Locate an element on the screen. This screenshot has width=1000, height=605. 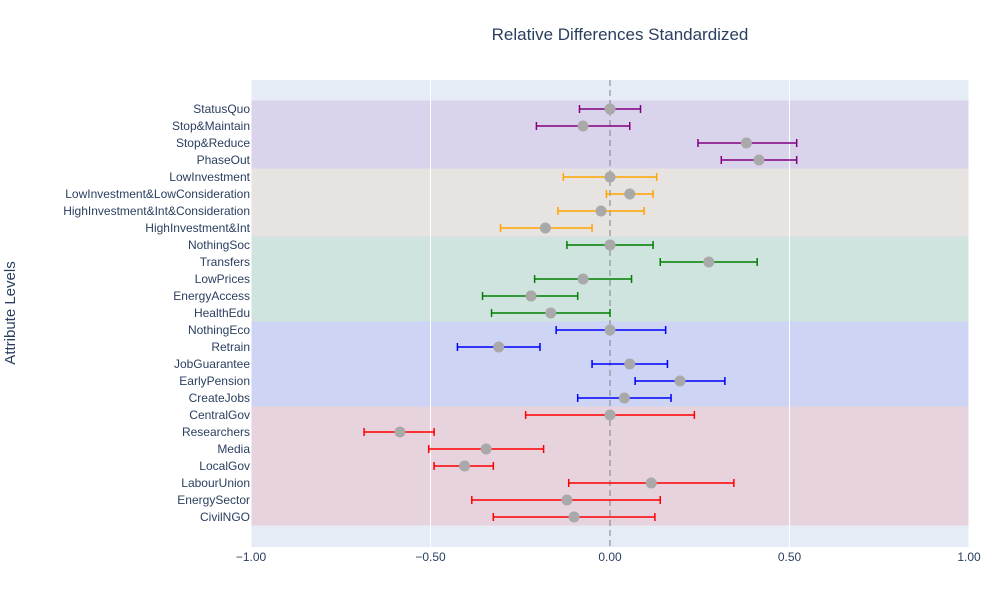
chart-title: Relative Differences Standardized is located at coordinates (620, 34).